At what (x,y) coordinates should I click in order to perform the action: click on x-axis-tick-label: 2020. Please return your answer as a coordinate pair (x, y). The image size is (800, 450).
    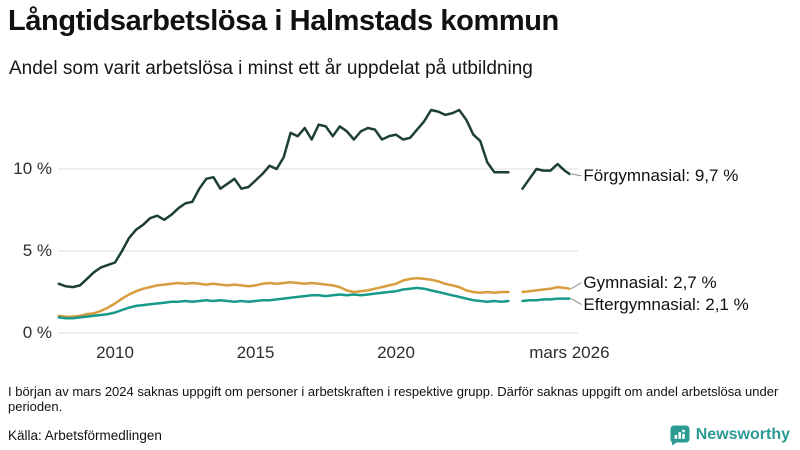
    Looking at the image, I should click on (396, 352).